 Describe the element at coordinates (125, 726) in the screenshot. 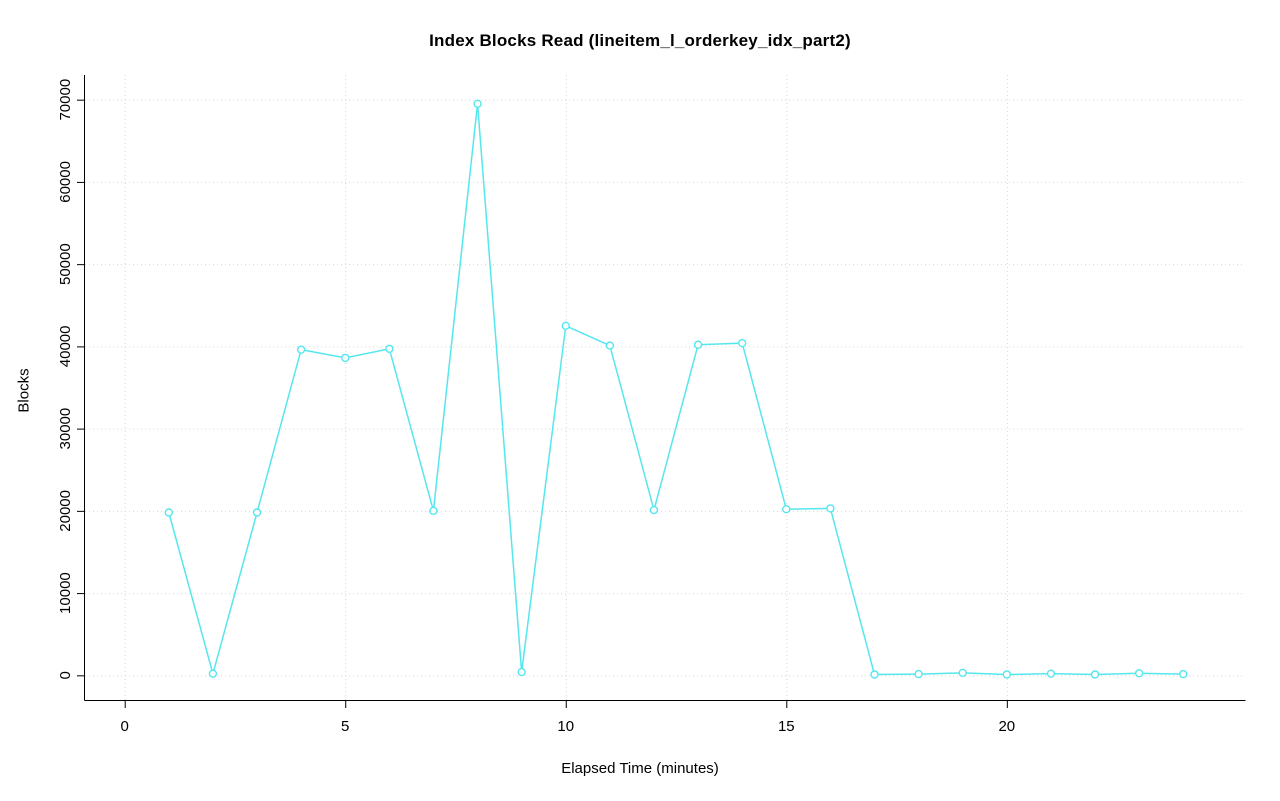

I see `x-tick-label: 0` at that location.